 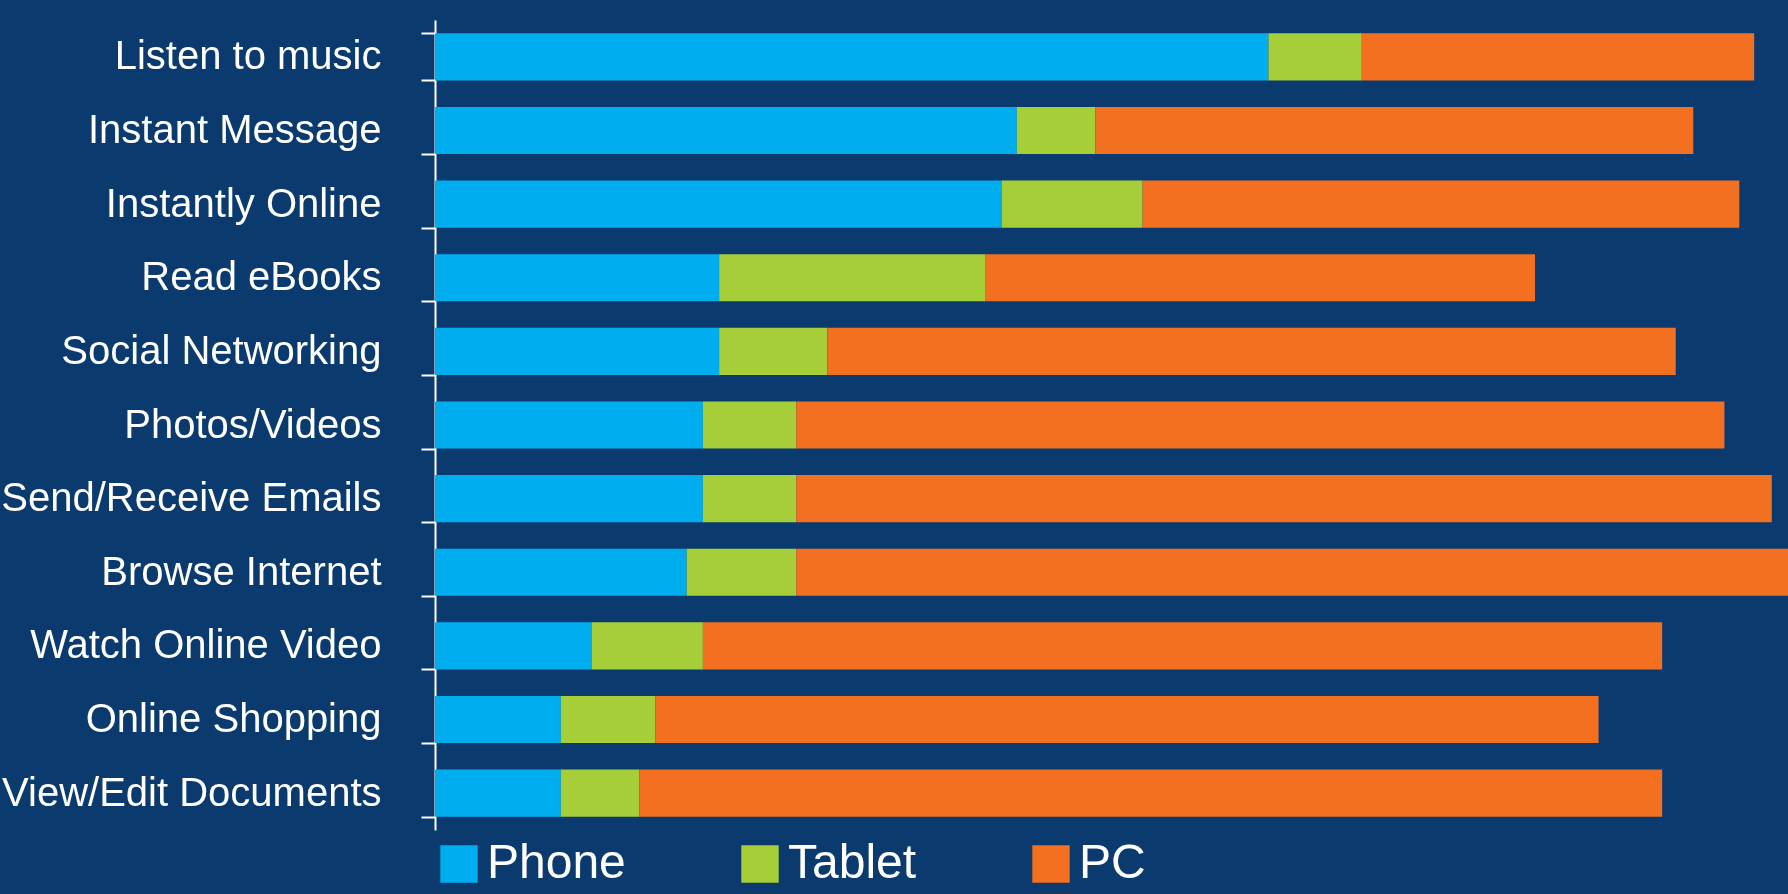 What do you see at coordinates (253, 423) in the screenshot?
I see `y-tick-label: Photos/Videos` at bounding box center [253, 423].